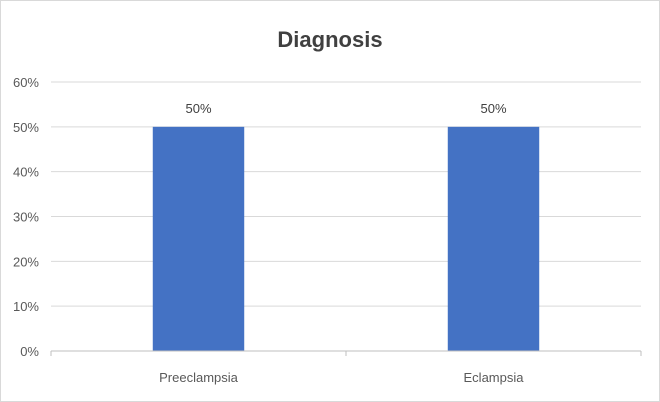 The image size is (660, 402). Describe the element at coordinates (26, 127) in the screenshot. I see `y-tick-label: 50%` at that location.